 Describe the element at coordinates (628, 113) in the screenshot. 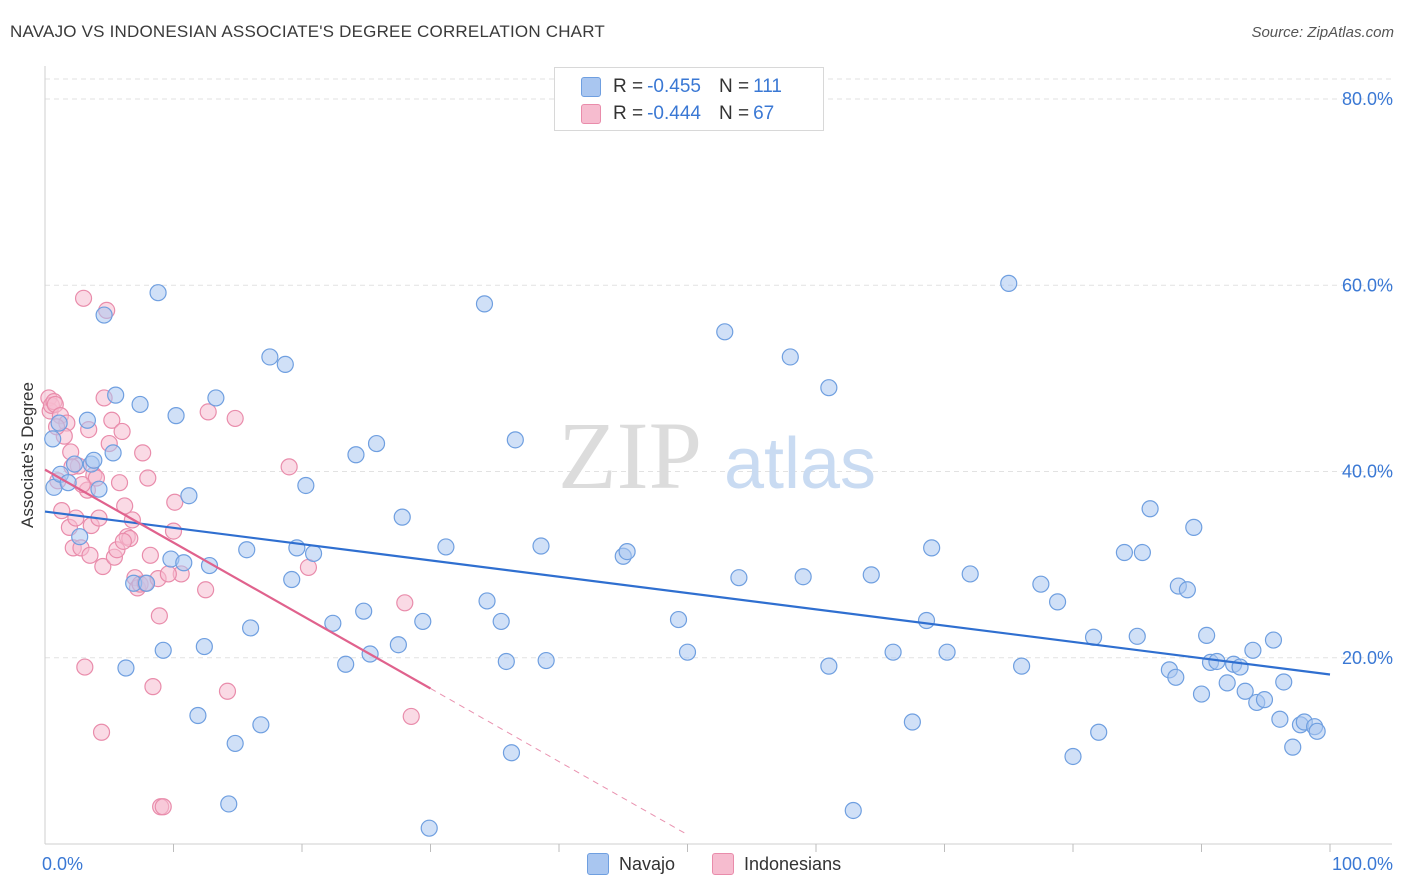

I see `indonesian-r-label: R =` at that location.